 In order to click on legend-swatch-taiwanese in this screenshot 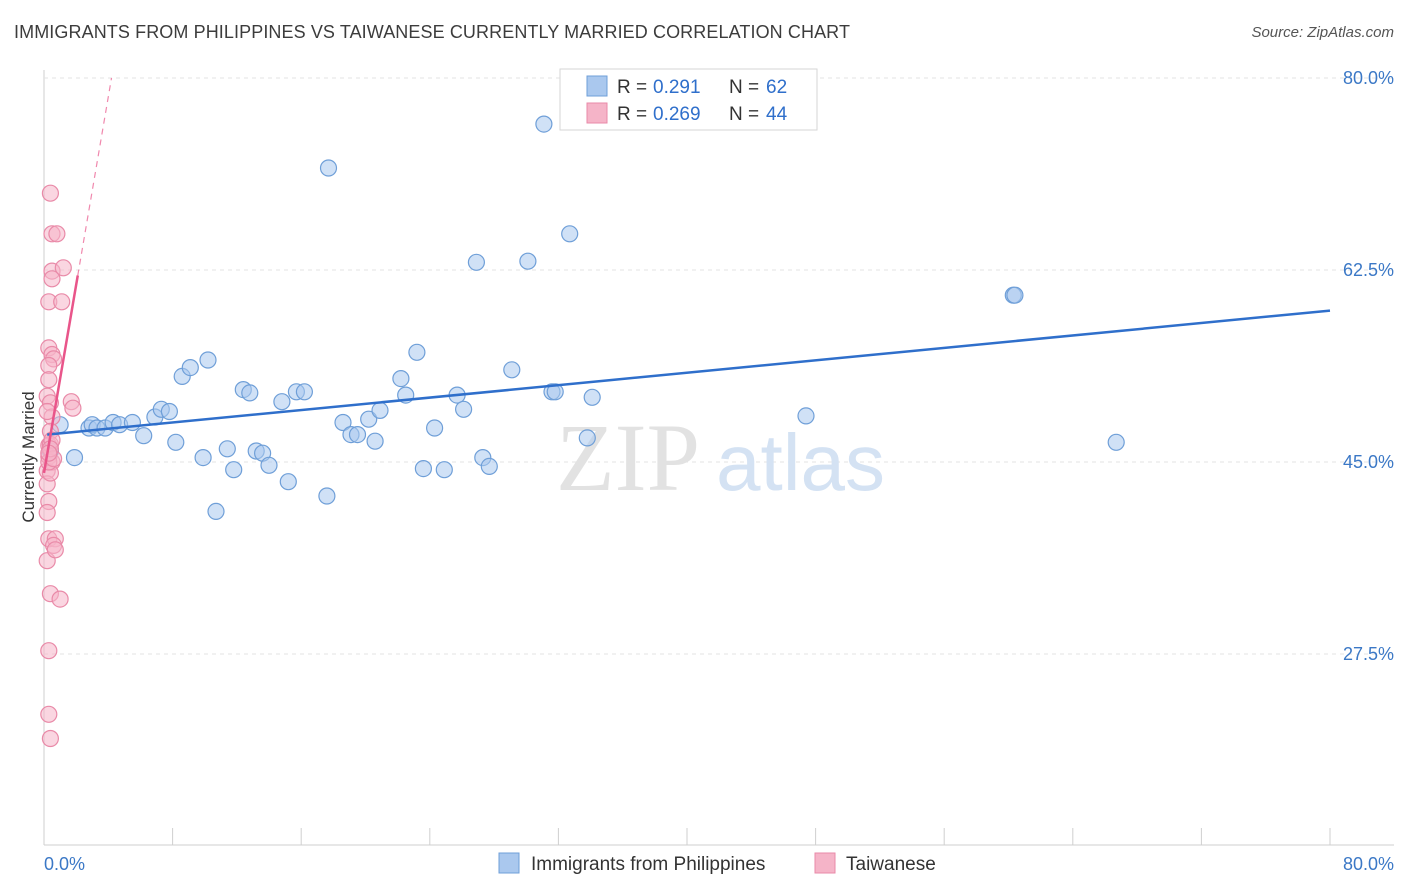, I will do `click(597, 113)`.